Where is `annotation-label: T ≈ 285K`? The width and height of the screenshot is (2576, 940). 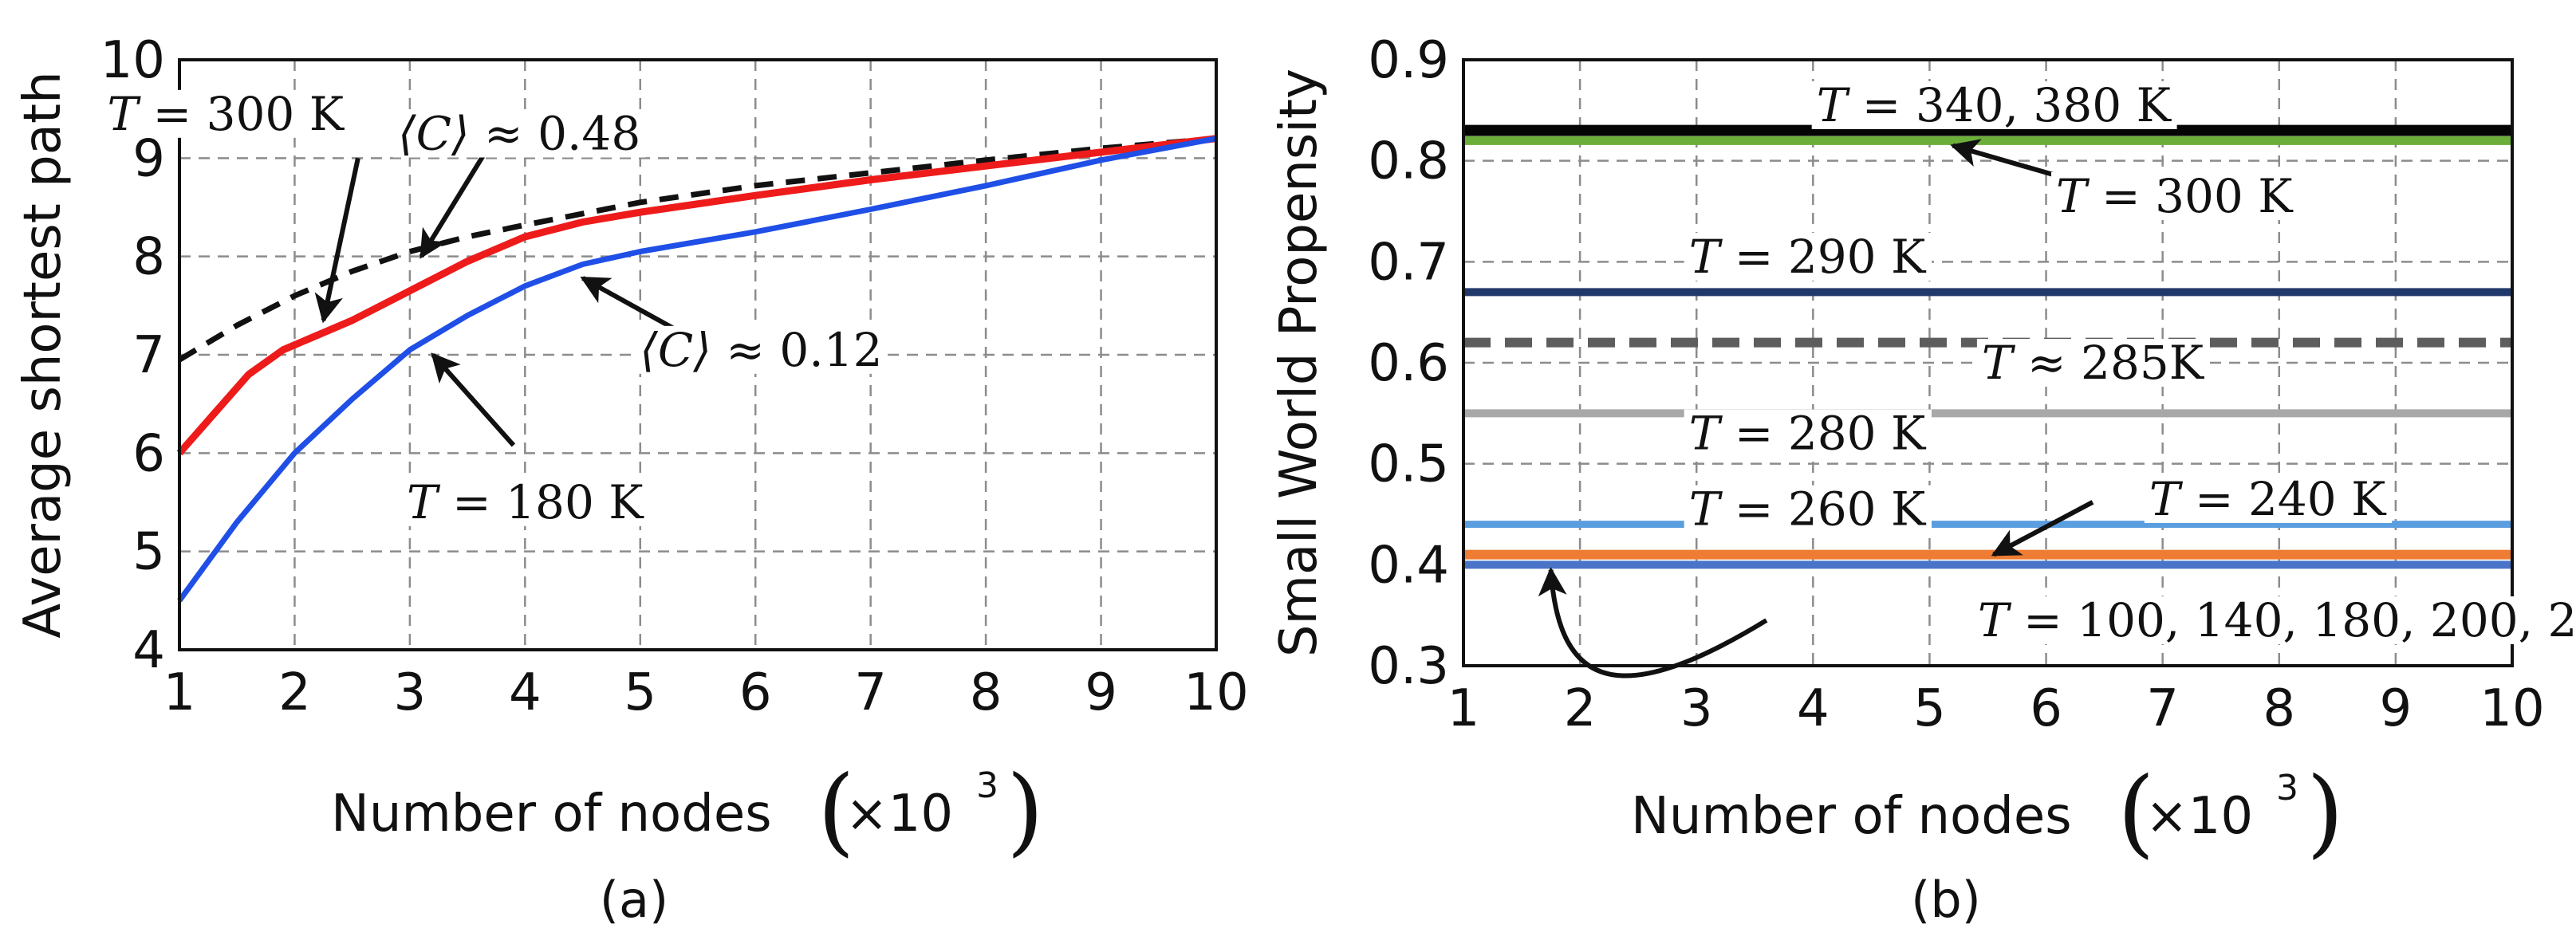
annotation-label: T ≈ 285K is located at coordinates (2093, 363).